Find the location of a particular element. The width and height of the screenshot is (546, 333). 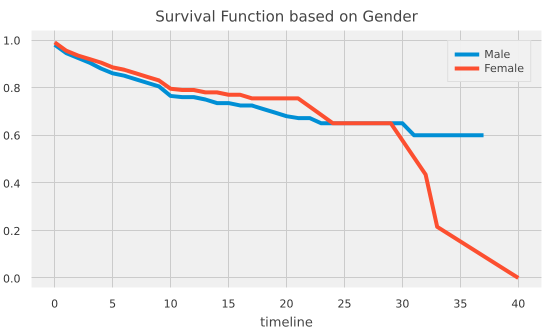

x-tick-label: 10 is located at coordinates (171, 304).